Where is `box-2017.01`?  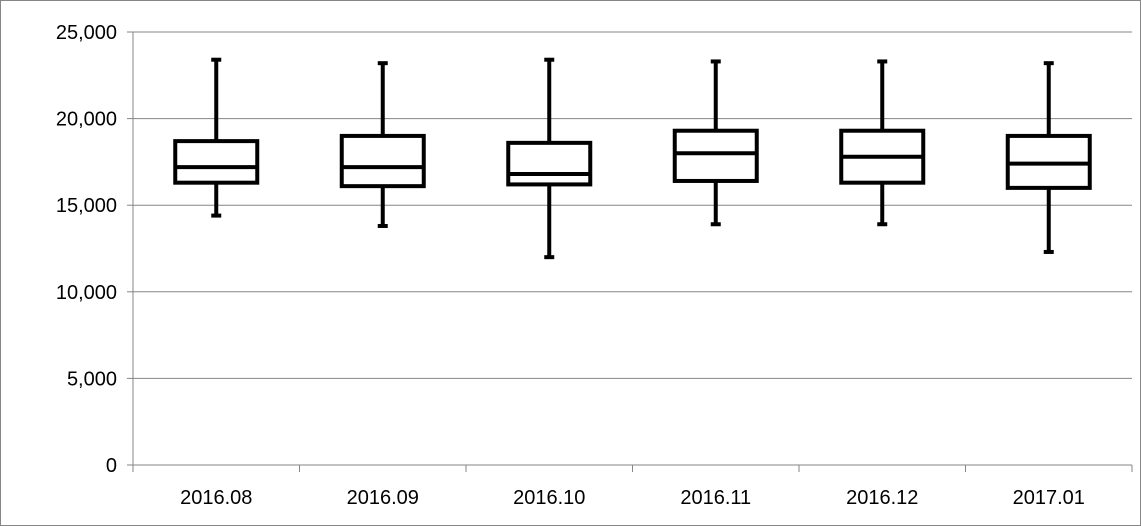
box-2017.01 is located at coordinates (1048, 157).